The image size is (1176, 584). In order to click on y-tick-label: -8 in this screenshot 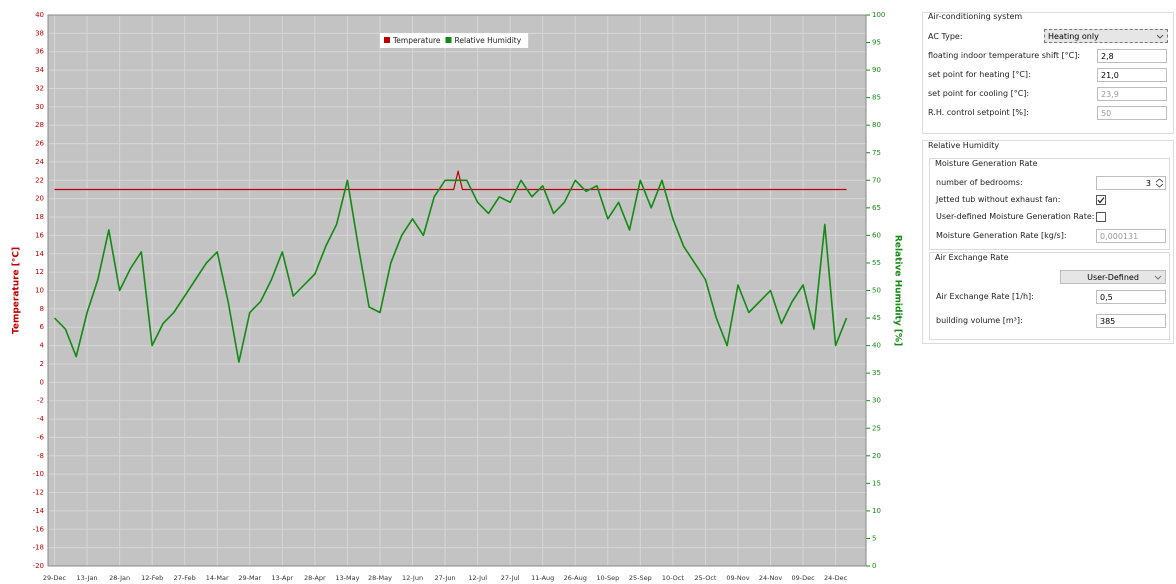, I will do `click(40, 456)`.